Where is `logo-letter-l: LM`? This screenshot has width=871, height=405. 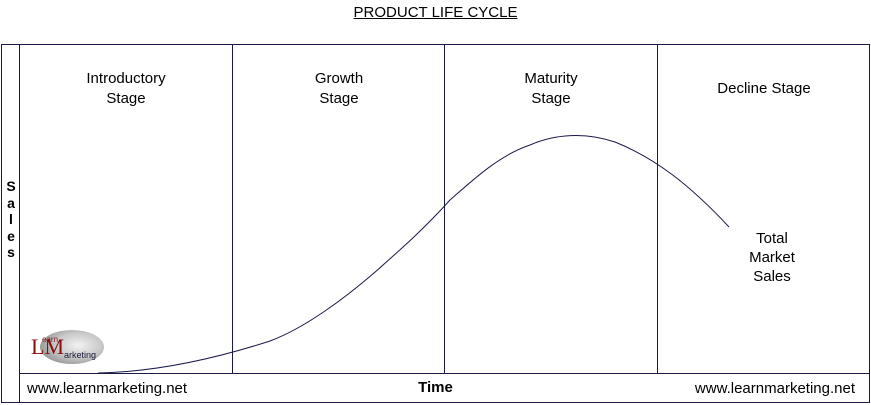 logo-letter-l: LM is located at coordinates (47, 346).